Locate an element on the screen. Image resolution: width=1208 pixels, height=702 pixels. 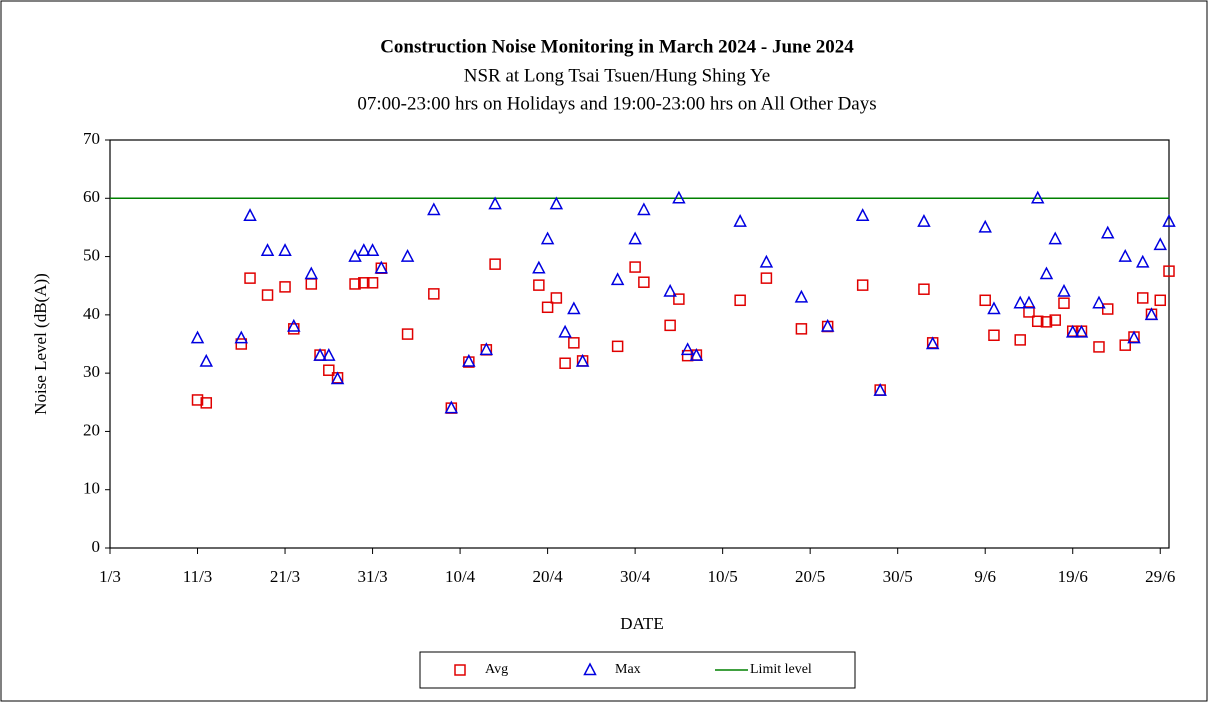
legend-label: Limit level is located at coordinates (781, 669).